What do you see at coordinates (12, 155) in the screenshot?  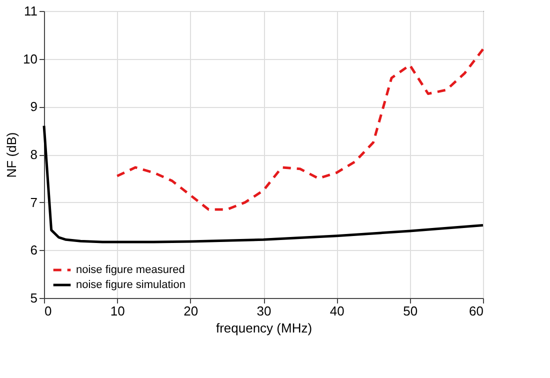 I see `y-axis-title: NF (dB)` at bounding box center [12, 155].